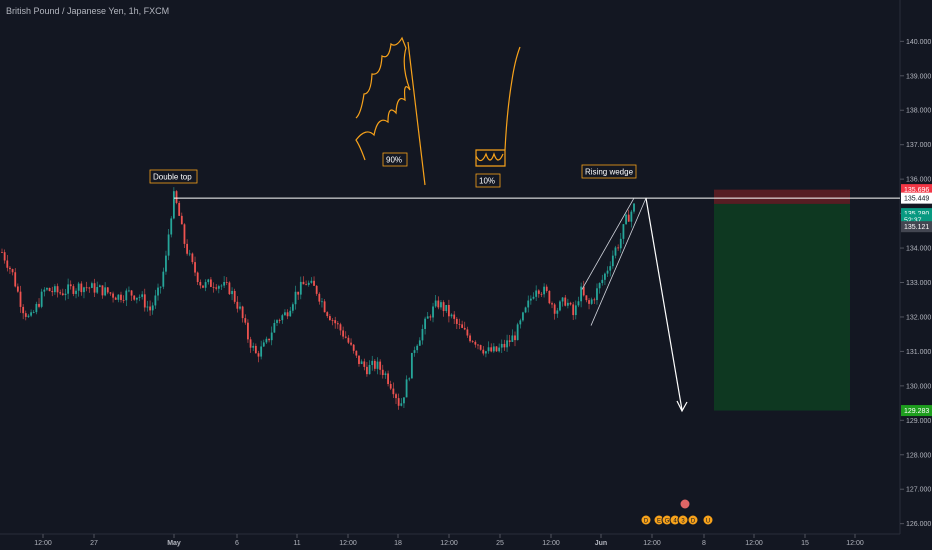  I want to click on stop-loss-zone, so click(782, 196).